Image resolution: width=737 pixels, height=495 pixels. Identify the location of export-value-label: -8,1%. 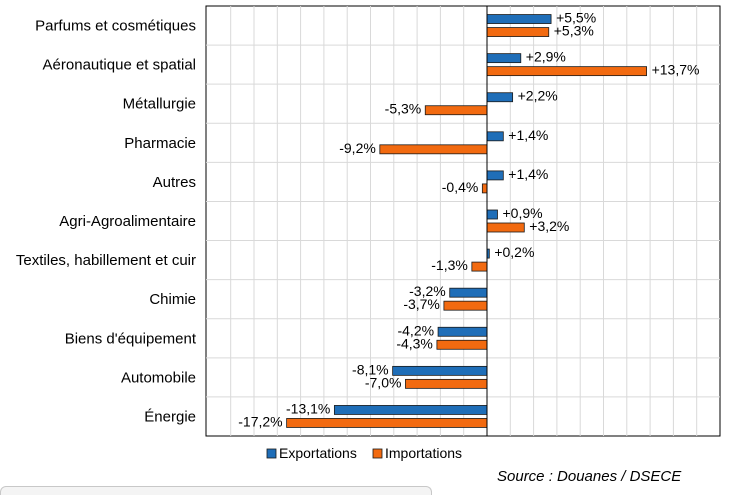
(370, 369).